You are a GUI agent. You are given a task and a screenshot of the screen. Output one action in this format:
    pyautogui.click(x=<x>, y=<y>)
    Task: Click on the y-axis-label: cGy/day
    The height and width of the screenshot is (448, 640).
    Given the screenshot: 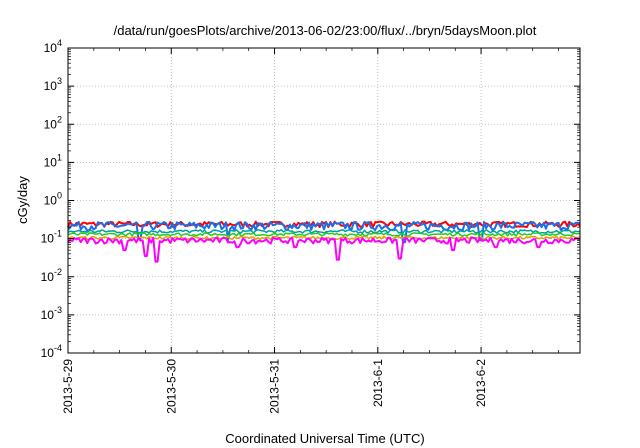 What is the action you would take?
    pyautogui.click(x=22, y=200)
    